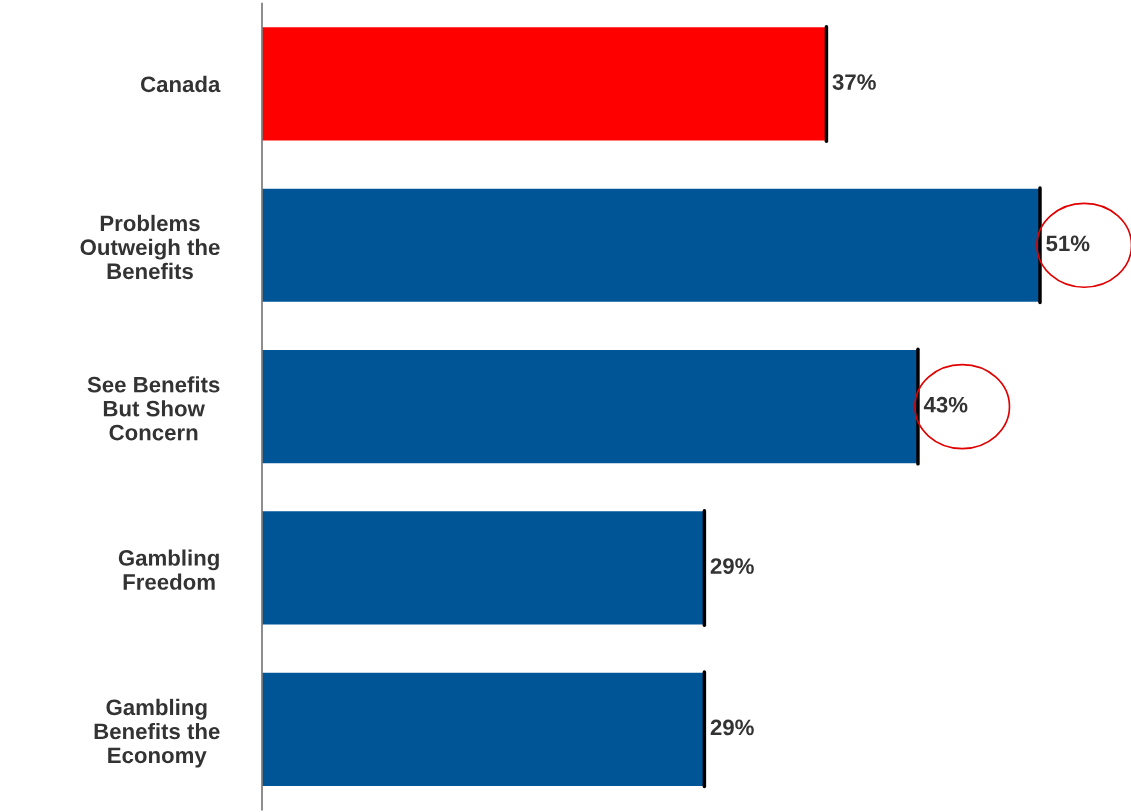 The height and width of the screenshot is (812, 1131). What do you see at coordinates (150, 247) in the screenshot?
I see `y-tick-label: Problems Outweigh the Benefits` at bounding box center [150, 247].